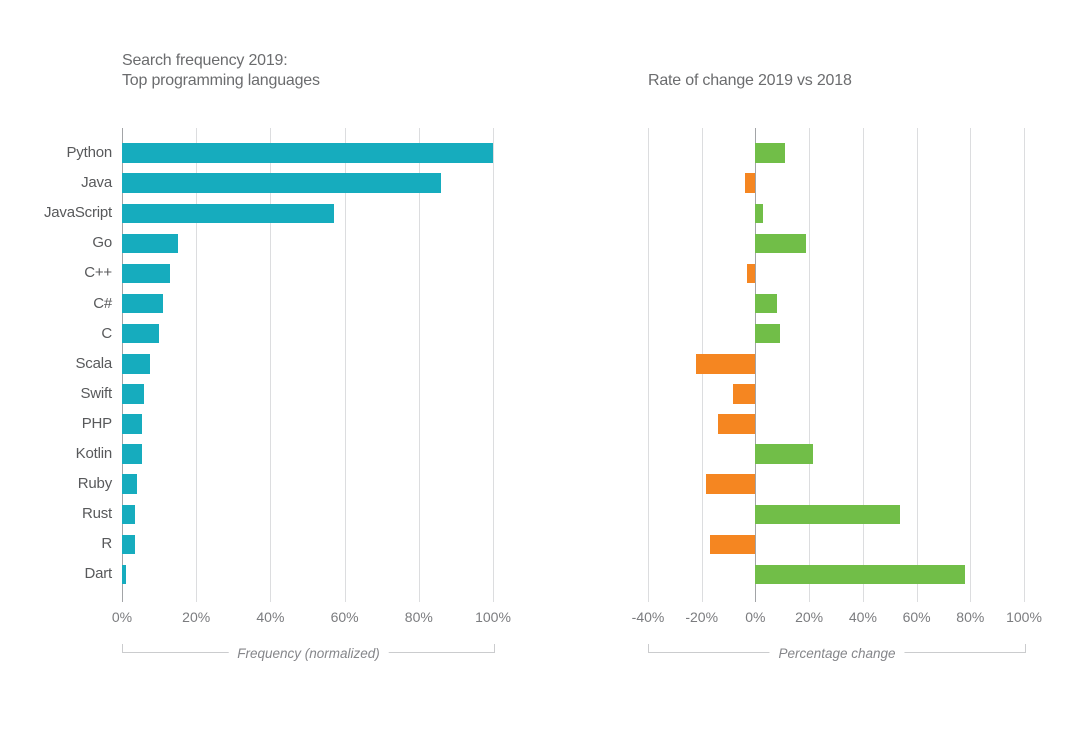 Image resolution: width=1080 pixels, height=733 pixels. What do you see at coordinates (106, 333) in the screenshot?
I see `category-label: C` at bounding box center [106, 333].